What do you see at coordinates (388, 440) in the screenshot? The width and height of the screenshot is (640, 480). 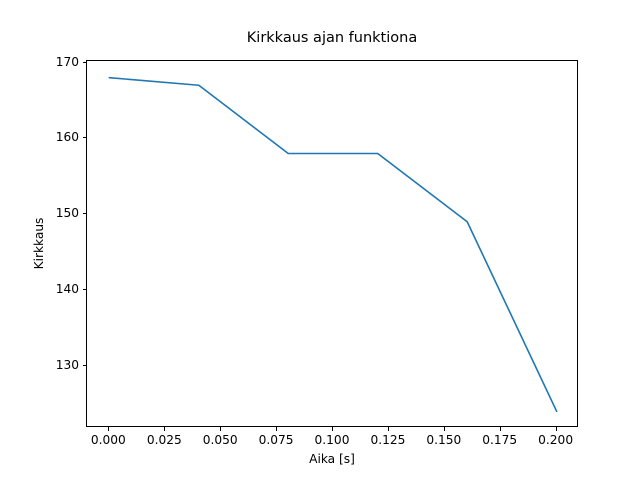 I see `x-tick-label: 0.125` at bounding box center [388, 440].